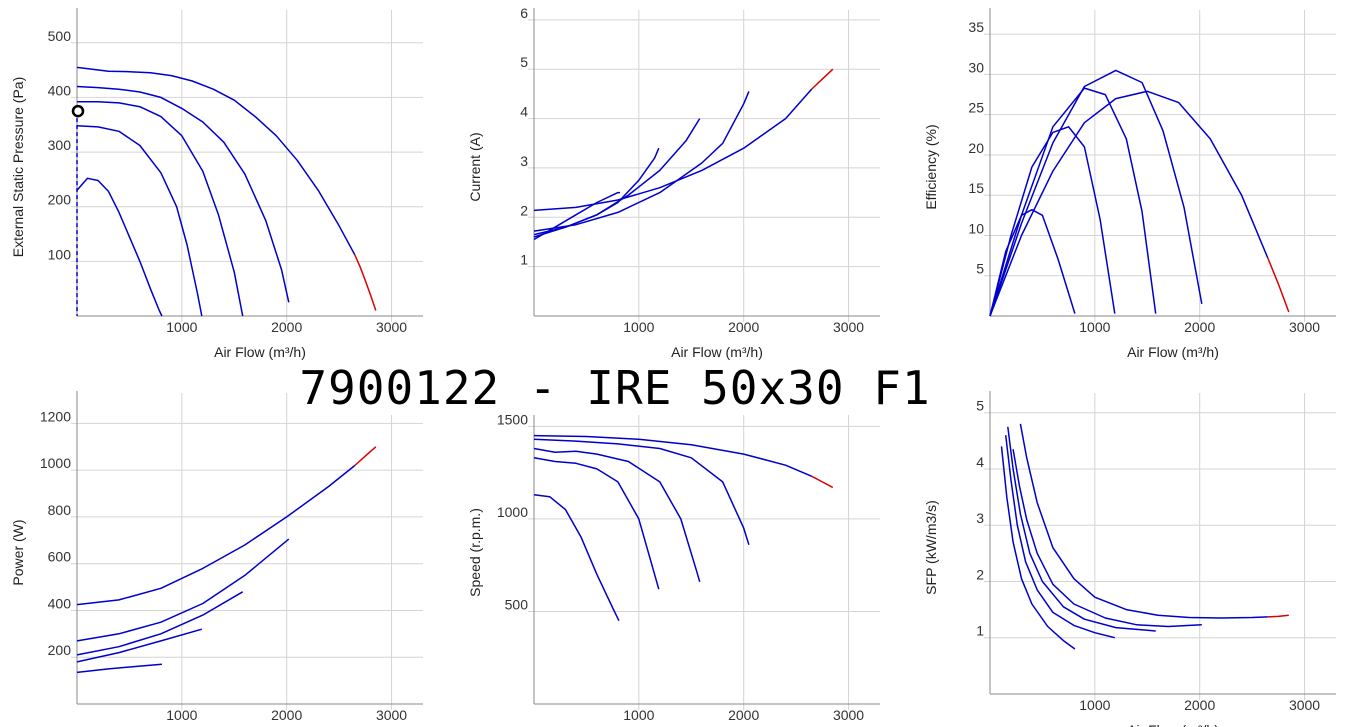 Image resolution: width=1360 pixels, height=727 pixels. Describe the element at coordinates (60, 650) in the screenshot. I see `power-ytick-label: 200` at that location.